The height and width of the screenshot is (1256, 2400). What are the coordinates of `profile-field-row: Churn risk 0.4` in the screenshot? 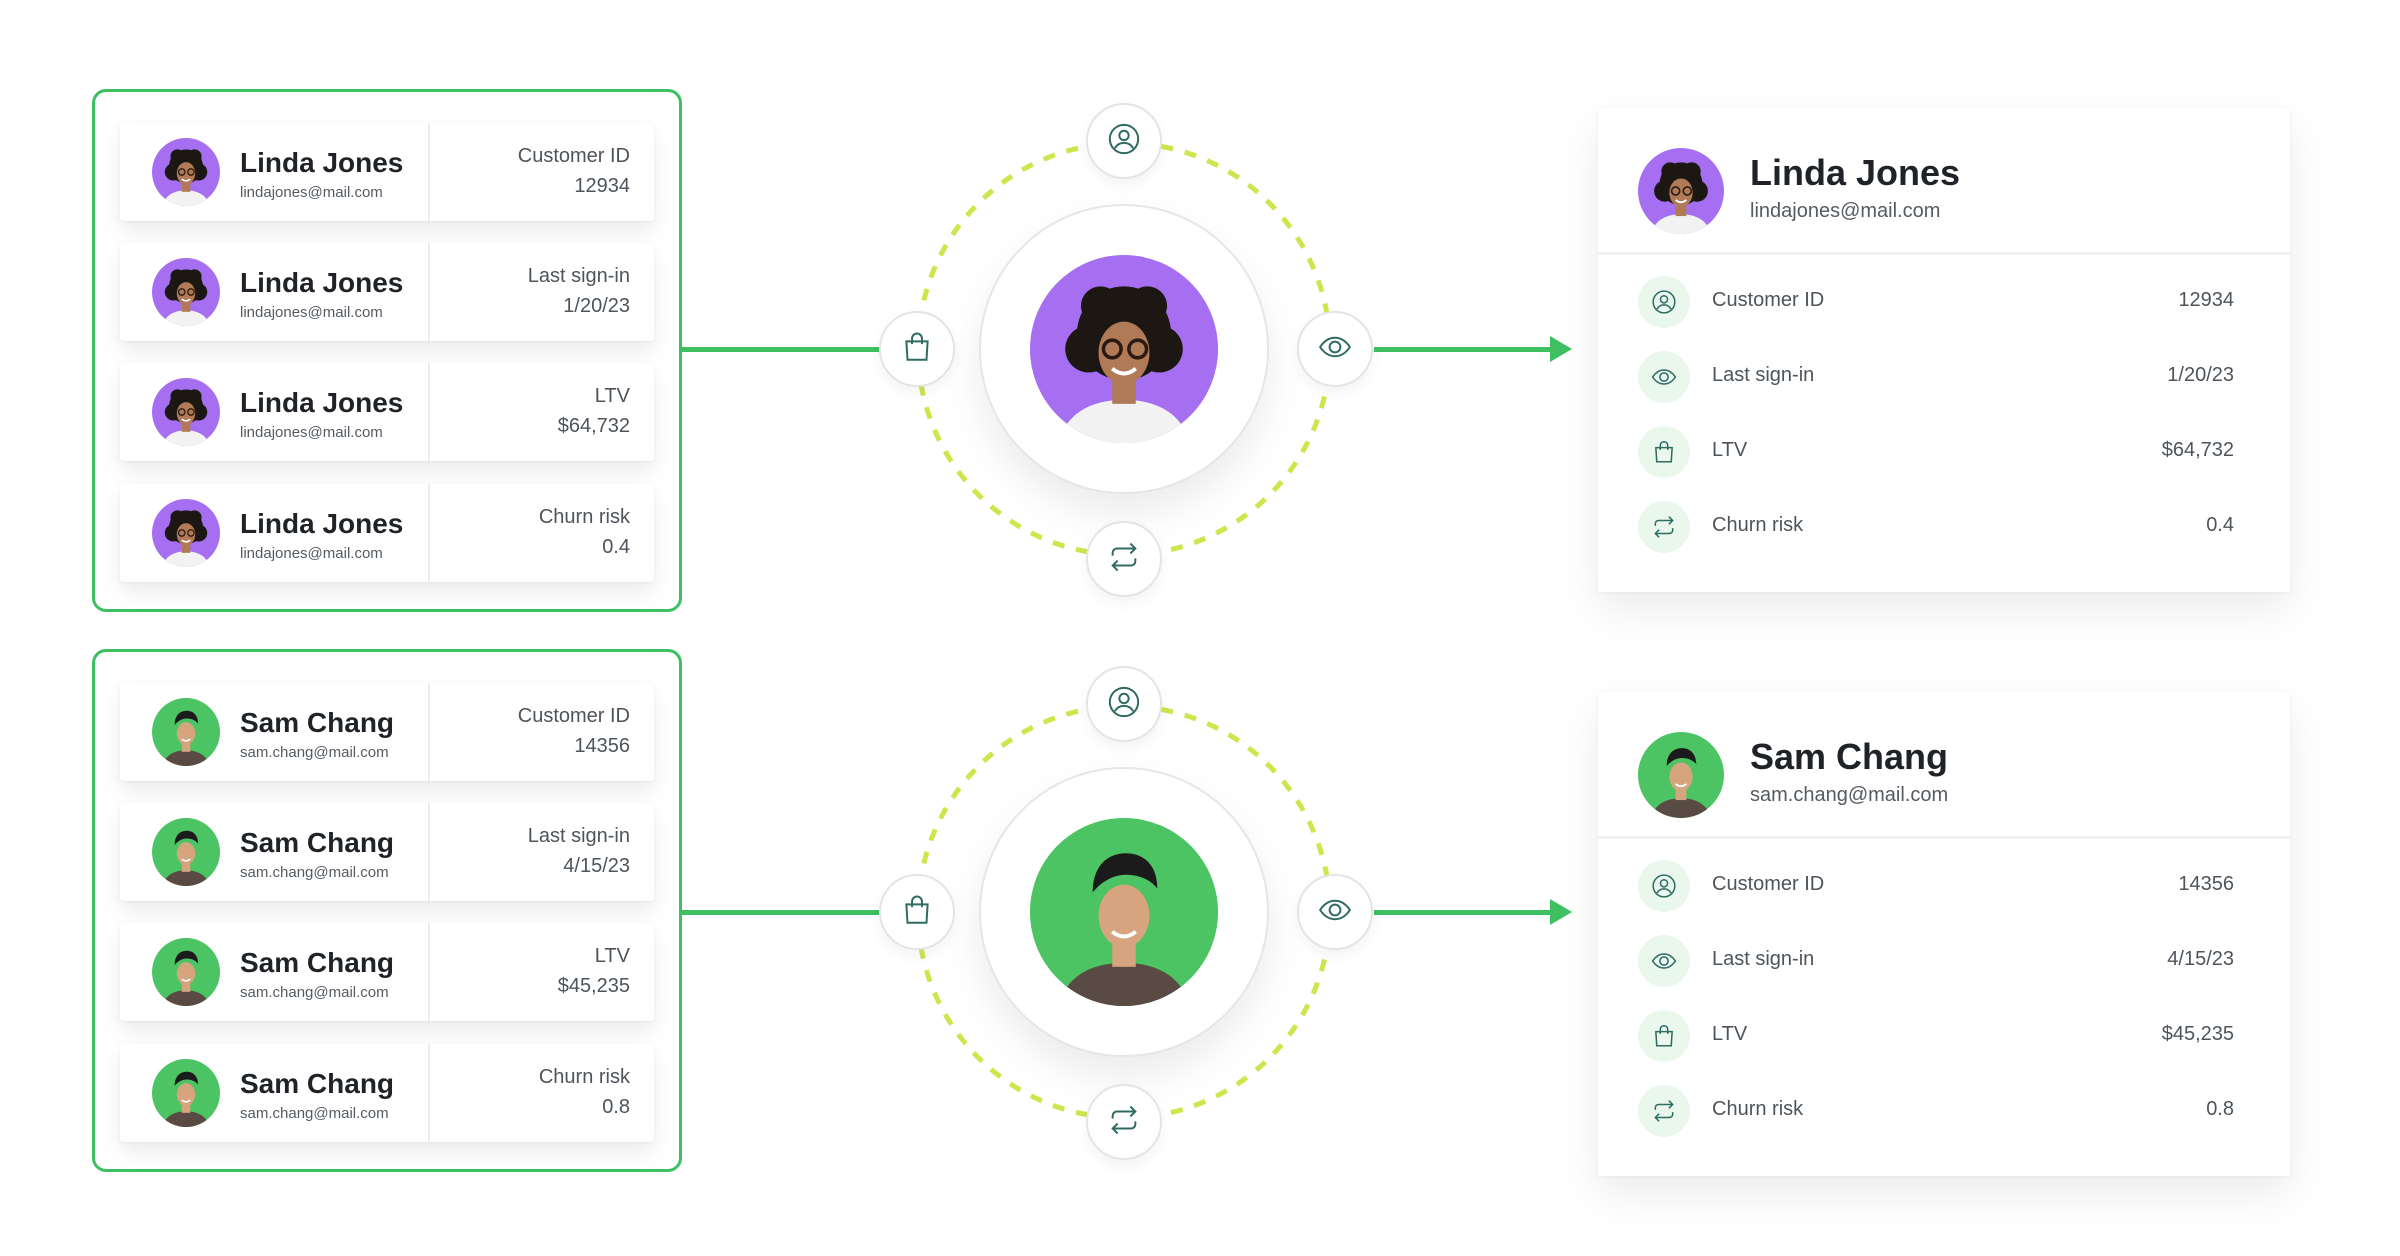 It's located at (1936, 527).